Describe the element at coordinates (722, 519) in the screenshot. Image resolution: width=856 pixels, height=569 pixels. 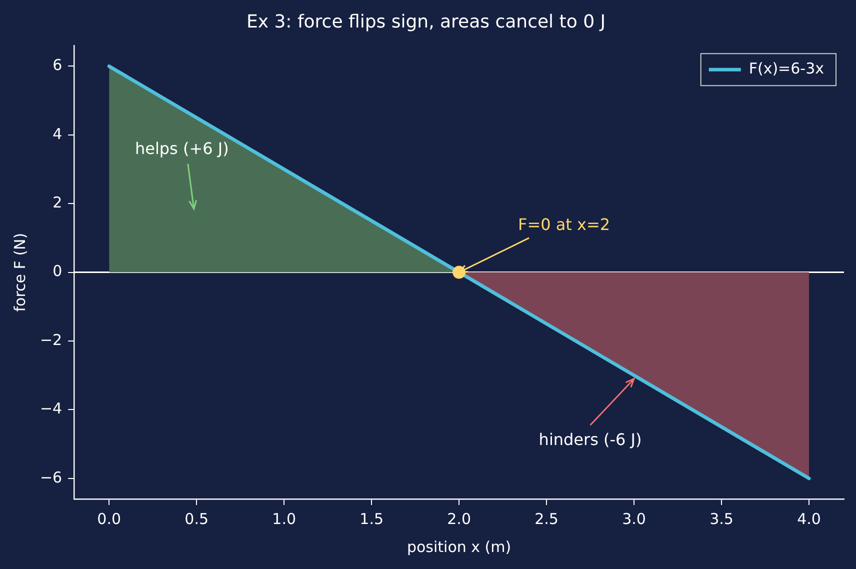
I see `x-tick-label: 3.5` at that location.